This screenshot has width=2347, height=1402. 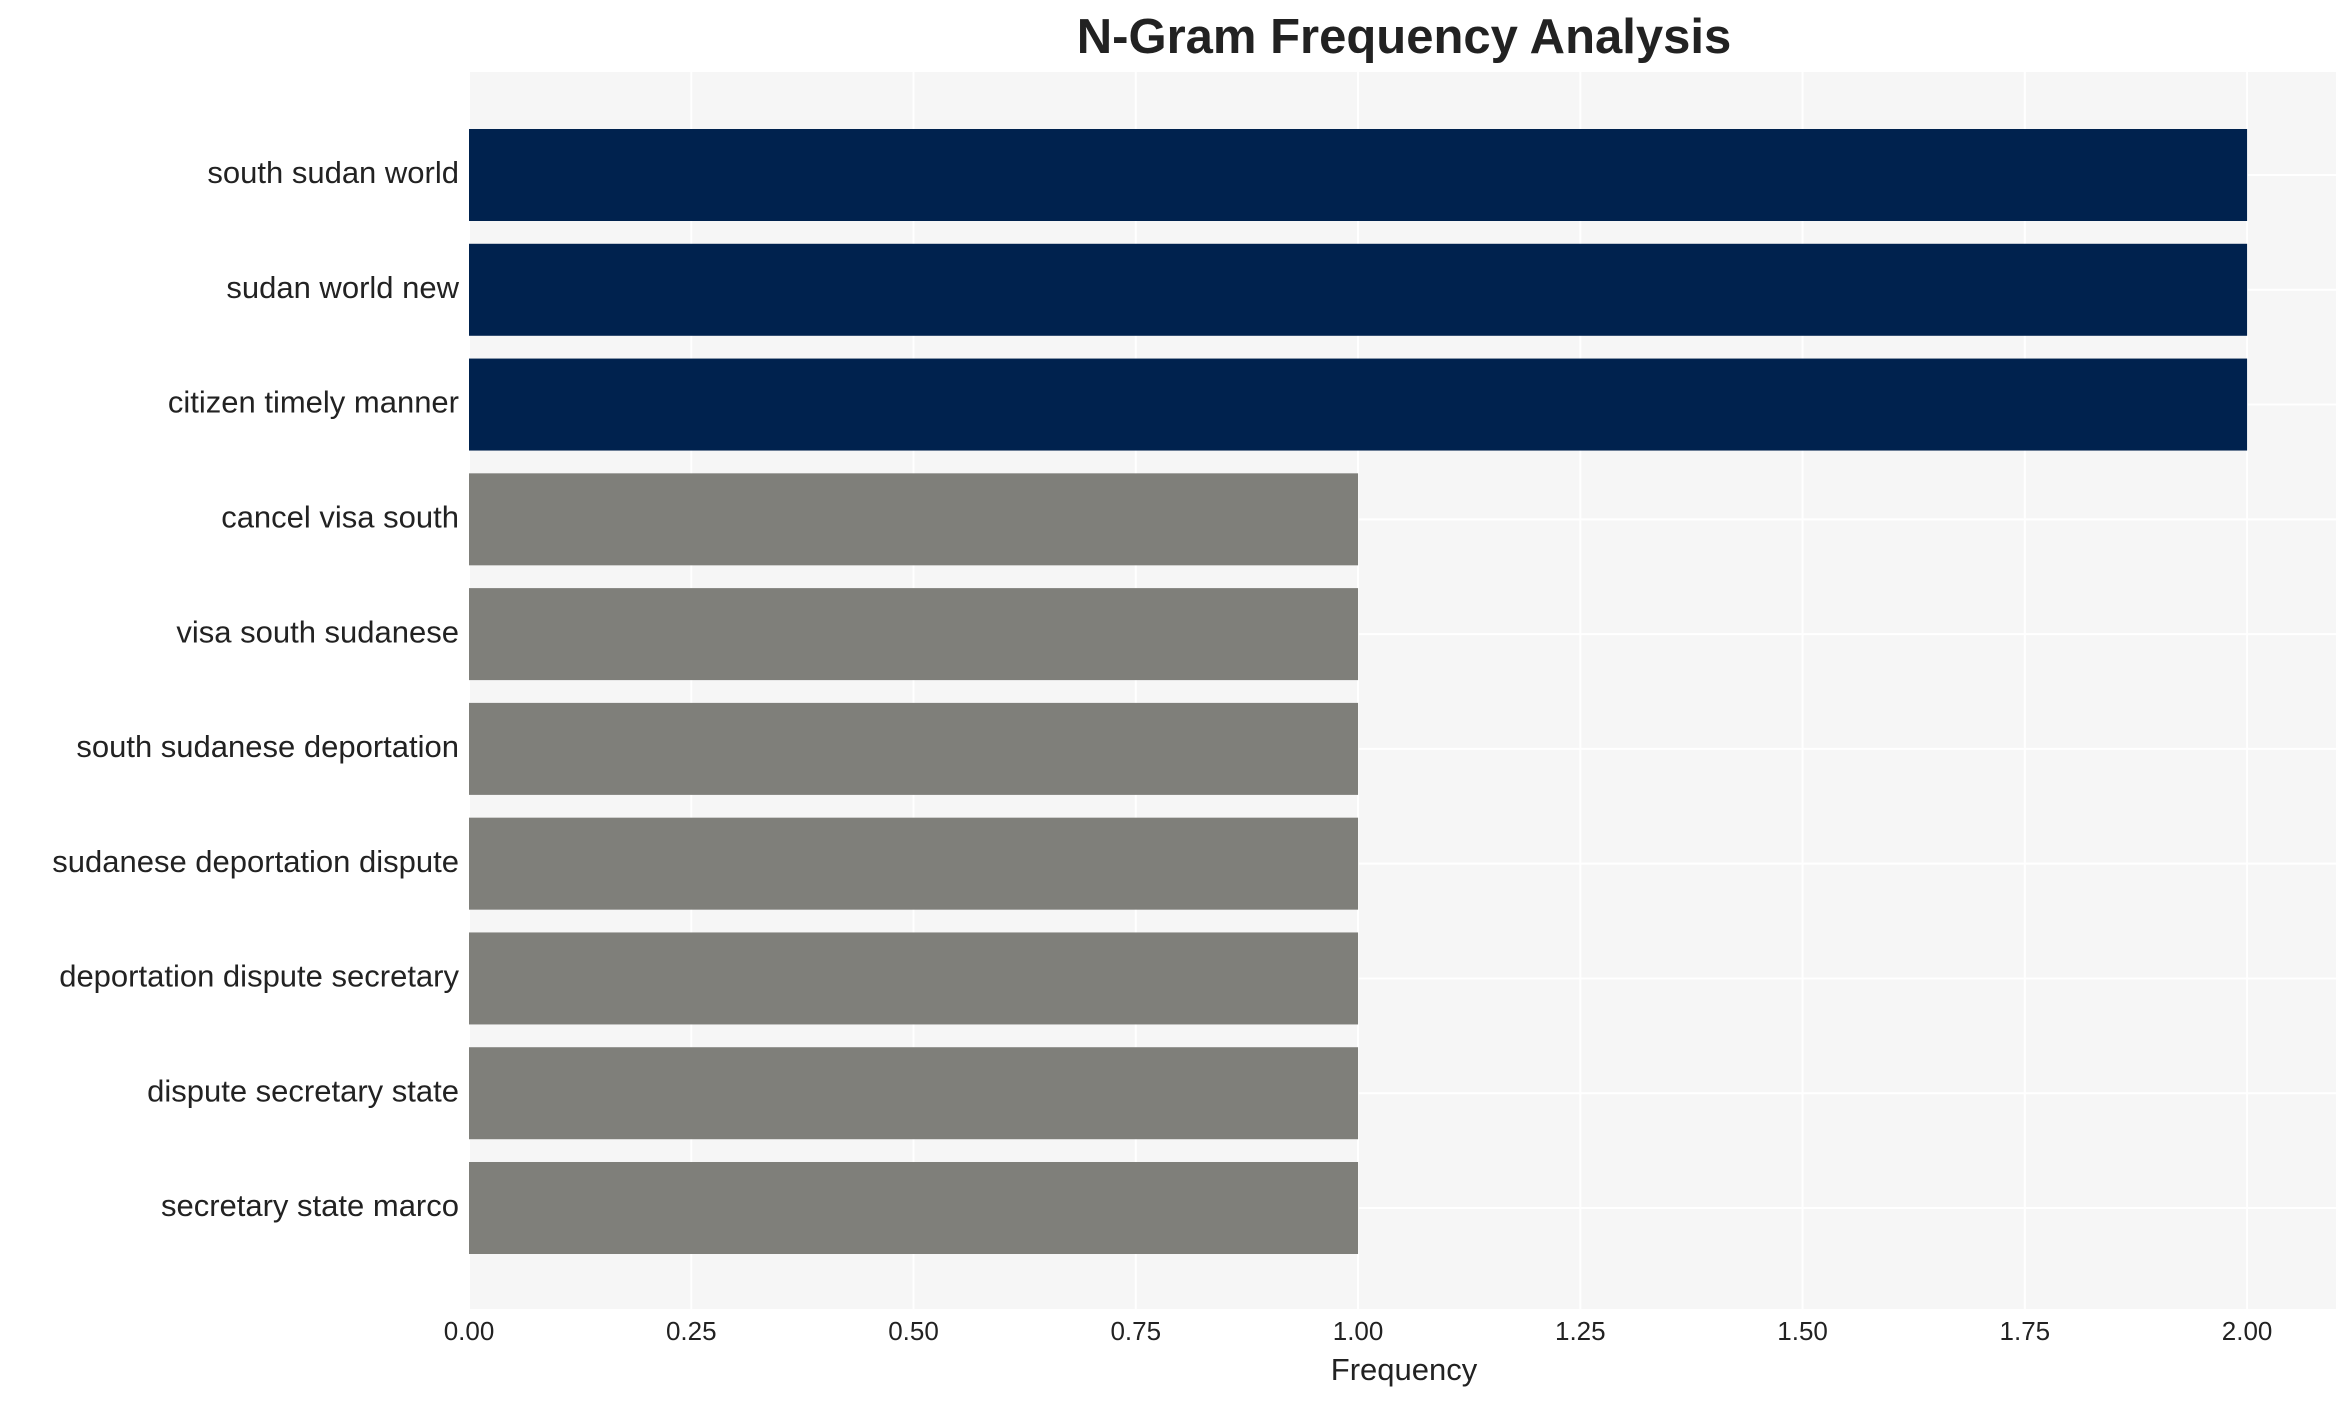 What do you see at coordinates (259, 976) in the screenshot?
I see `y-tick-label: deportation dispute secretary` at bounding box center [259, 976].